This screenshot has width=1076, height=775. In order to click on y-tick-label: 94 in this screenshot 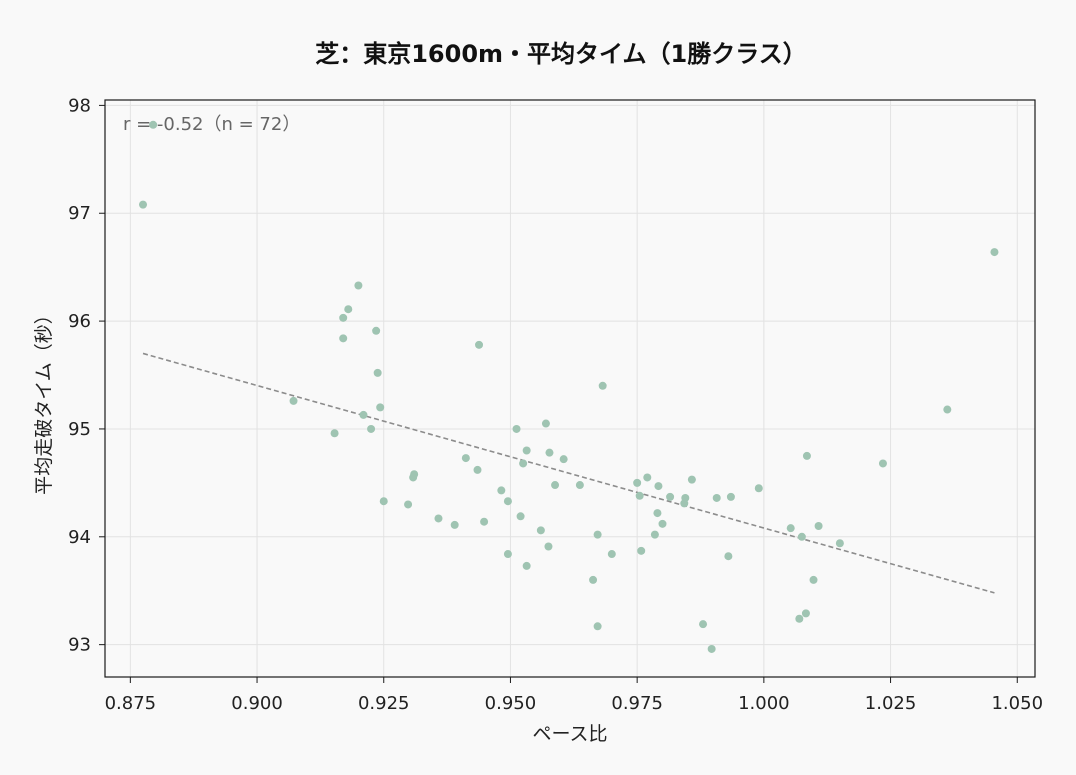, I will do `click(79, 537)`.